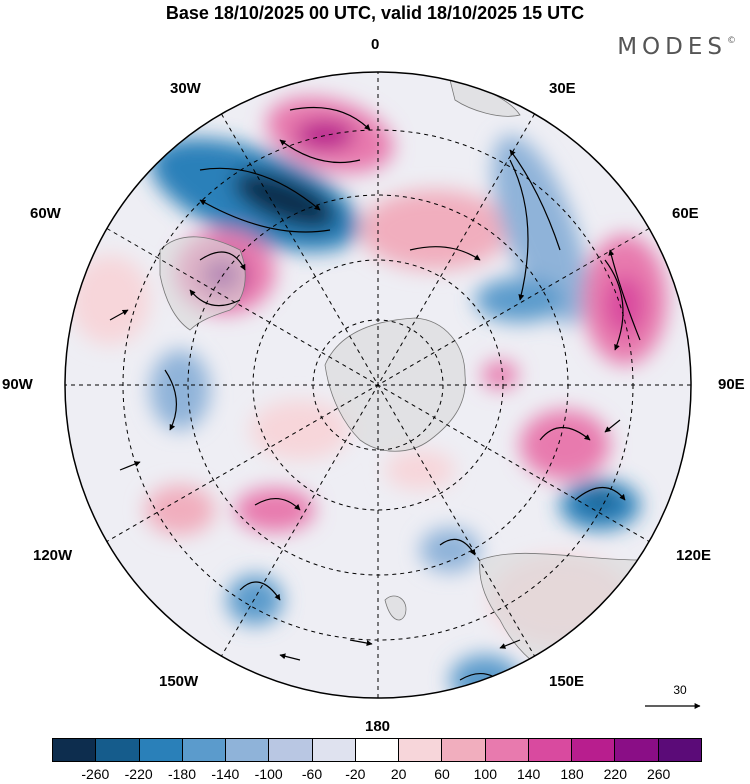  I want to click on lon-label: 30W, so click(185, 88).